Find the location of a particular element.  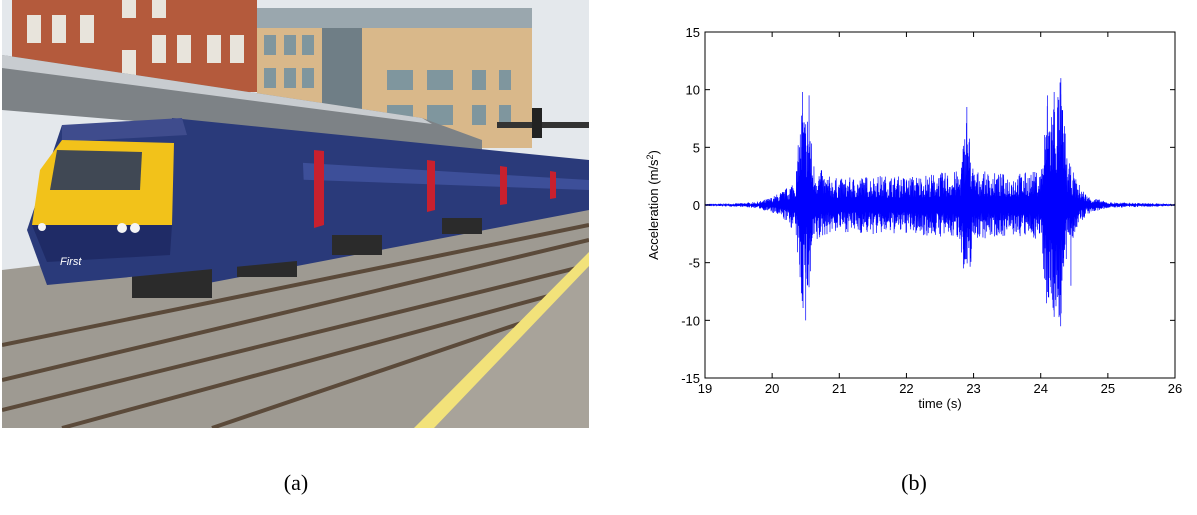

x-tick-label: 26 is located at coordinates (1175, 388).